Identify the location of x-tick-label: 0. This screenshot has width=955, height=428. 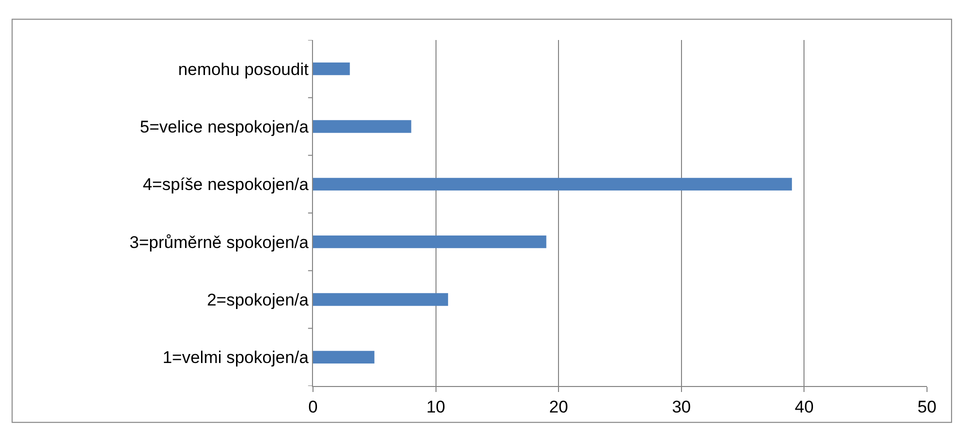
(313, 406).